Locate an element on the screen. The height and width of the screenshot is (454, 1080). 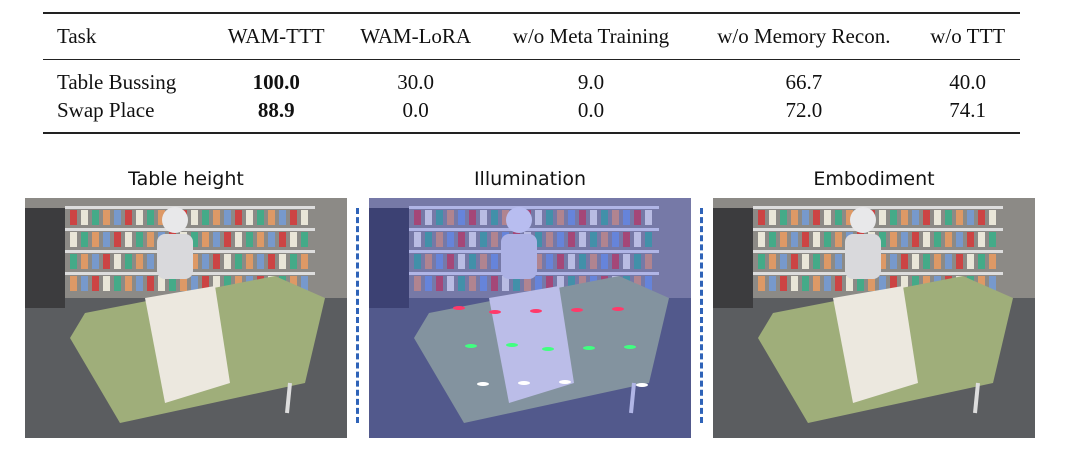
header-cell: w/o Memory Recon. is located at coordinates (804, 36).